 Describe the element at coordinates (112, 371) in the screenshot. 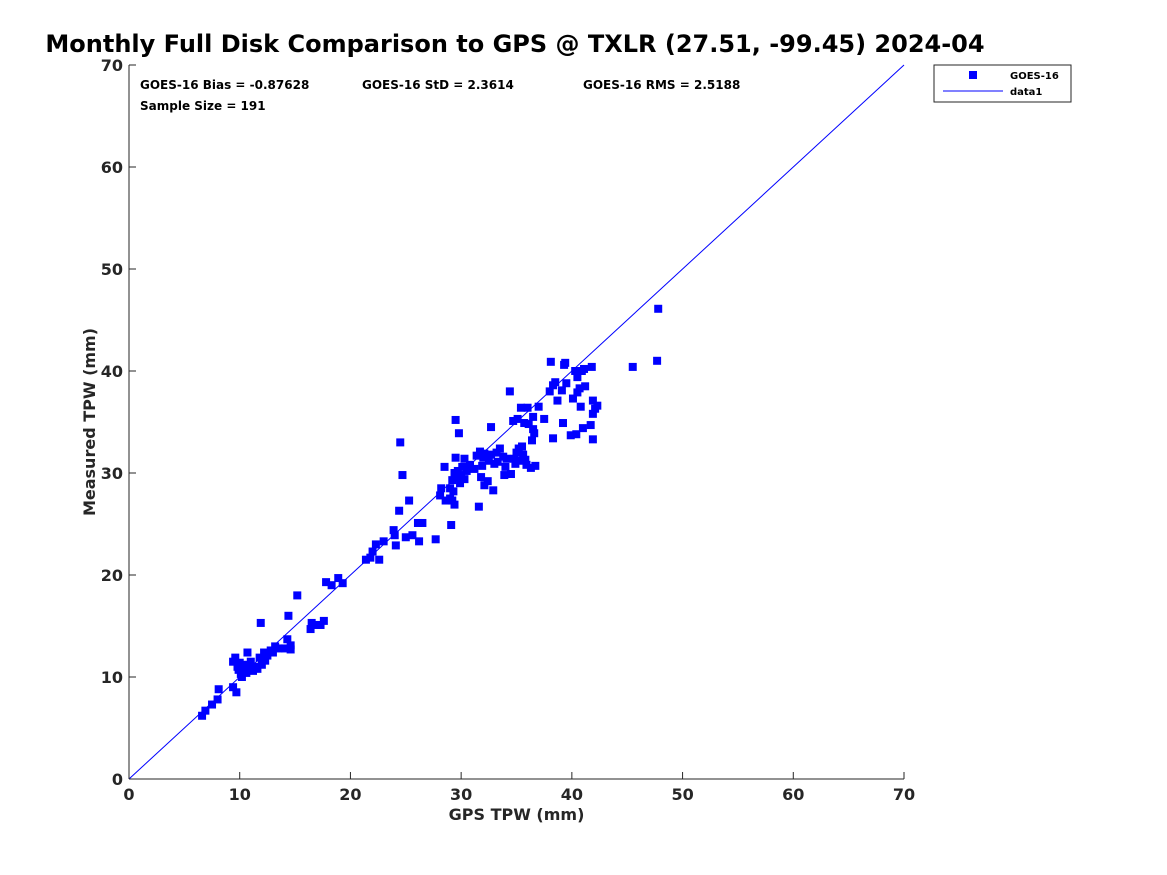

I see `y-tick-label: 40` at that location.